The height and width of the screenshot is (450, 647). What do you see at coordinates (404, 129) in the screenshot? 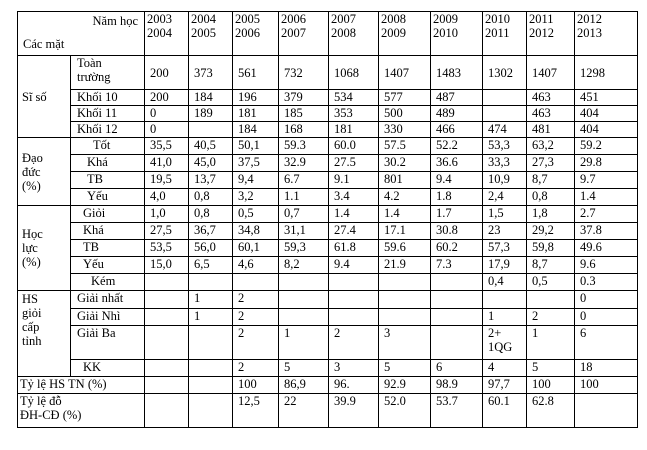
I see `table-cell: 330` at bounding box center [404, 129].